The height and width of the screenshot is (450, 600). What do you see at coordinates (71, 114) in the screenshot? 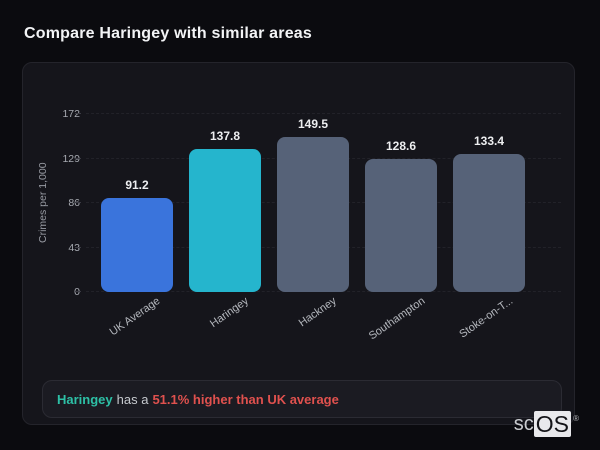
I see `y-tick-label: 172` at bounding box center [71, 114].